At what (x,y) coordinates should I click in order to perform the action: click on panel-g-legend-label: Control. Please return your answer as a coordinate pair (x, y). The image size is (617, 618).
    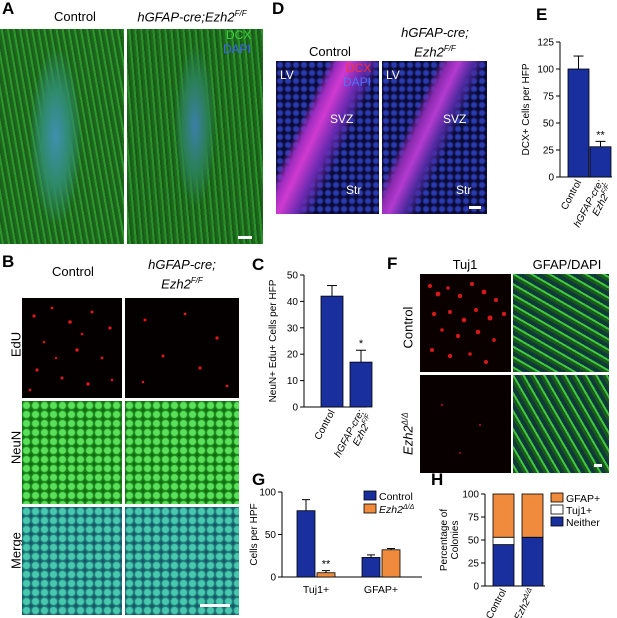
    Looking at the image, I should click on (396, 497).